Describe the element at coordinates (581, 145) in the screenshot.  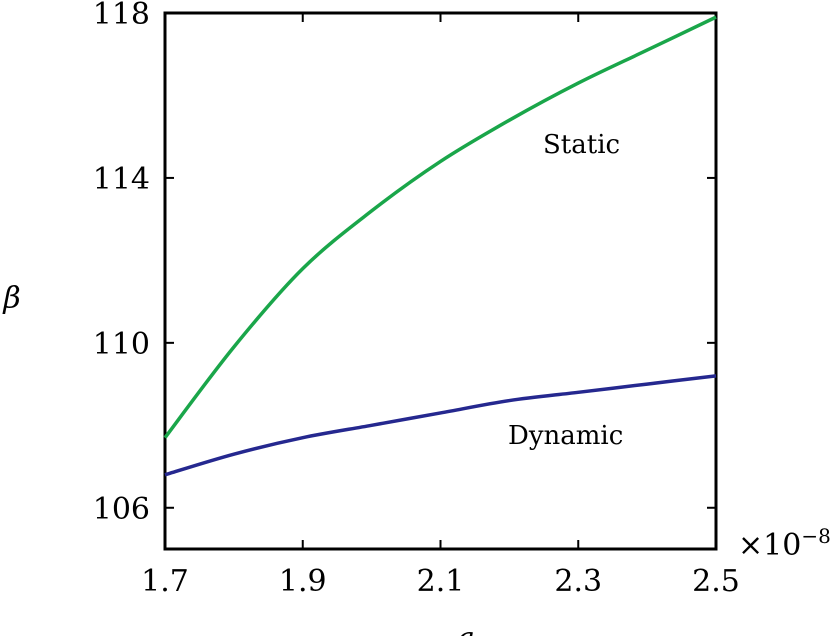
I see `static-annotation: Static` at that location.